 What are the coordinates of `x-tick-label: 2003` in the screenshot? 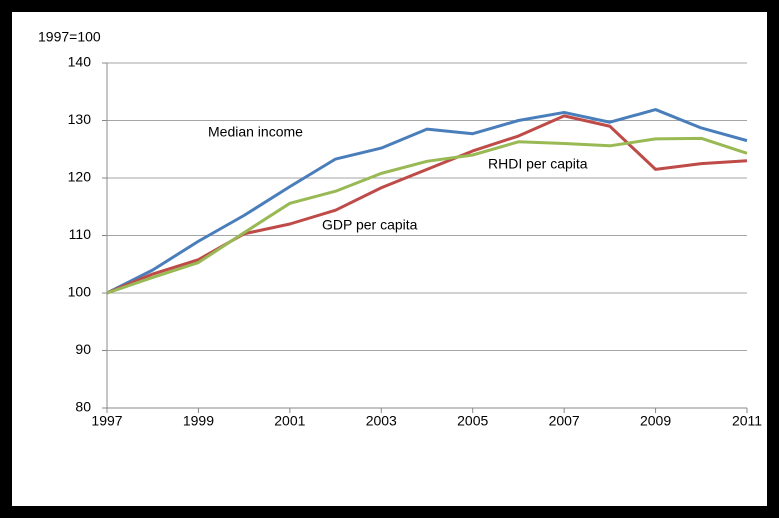 It's located at (381, 421).